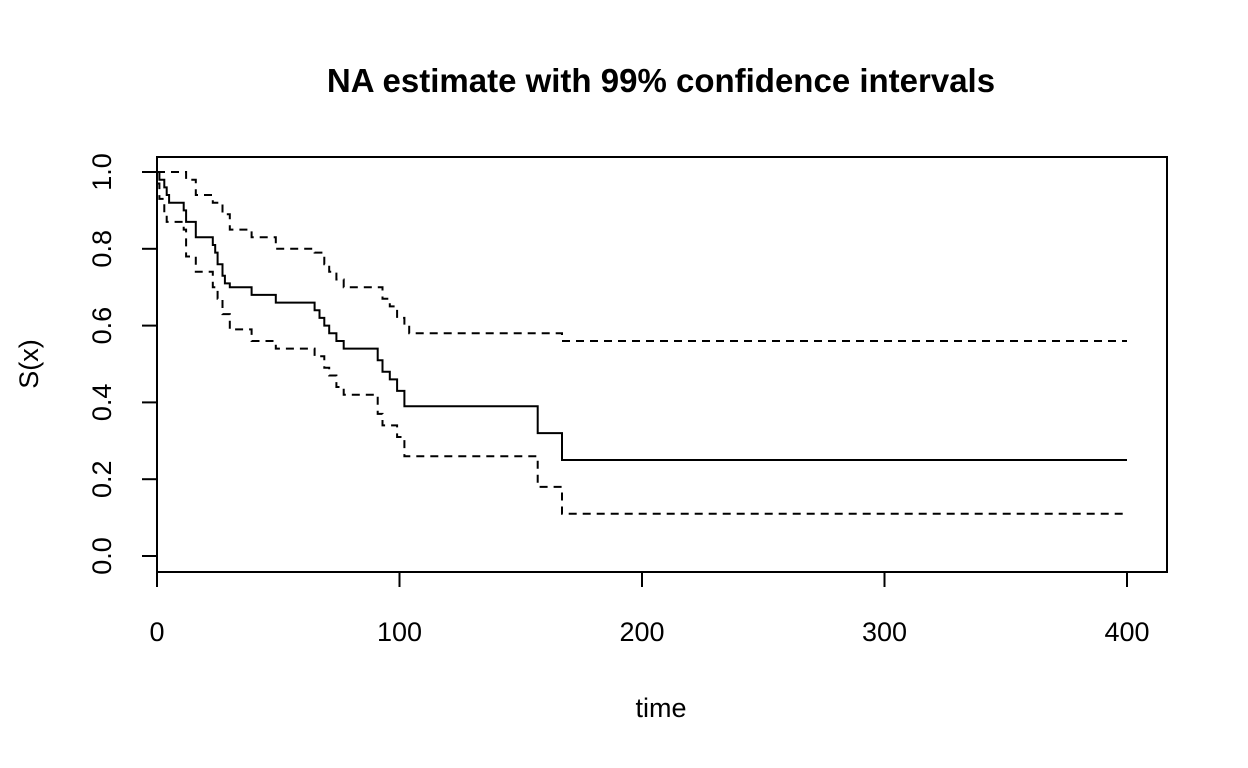 The width and height of the screenshot is (1248, 768). I want to click on y-axis-label: S(x), so click(29, 364).